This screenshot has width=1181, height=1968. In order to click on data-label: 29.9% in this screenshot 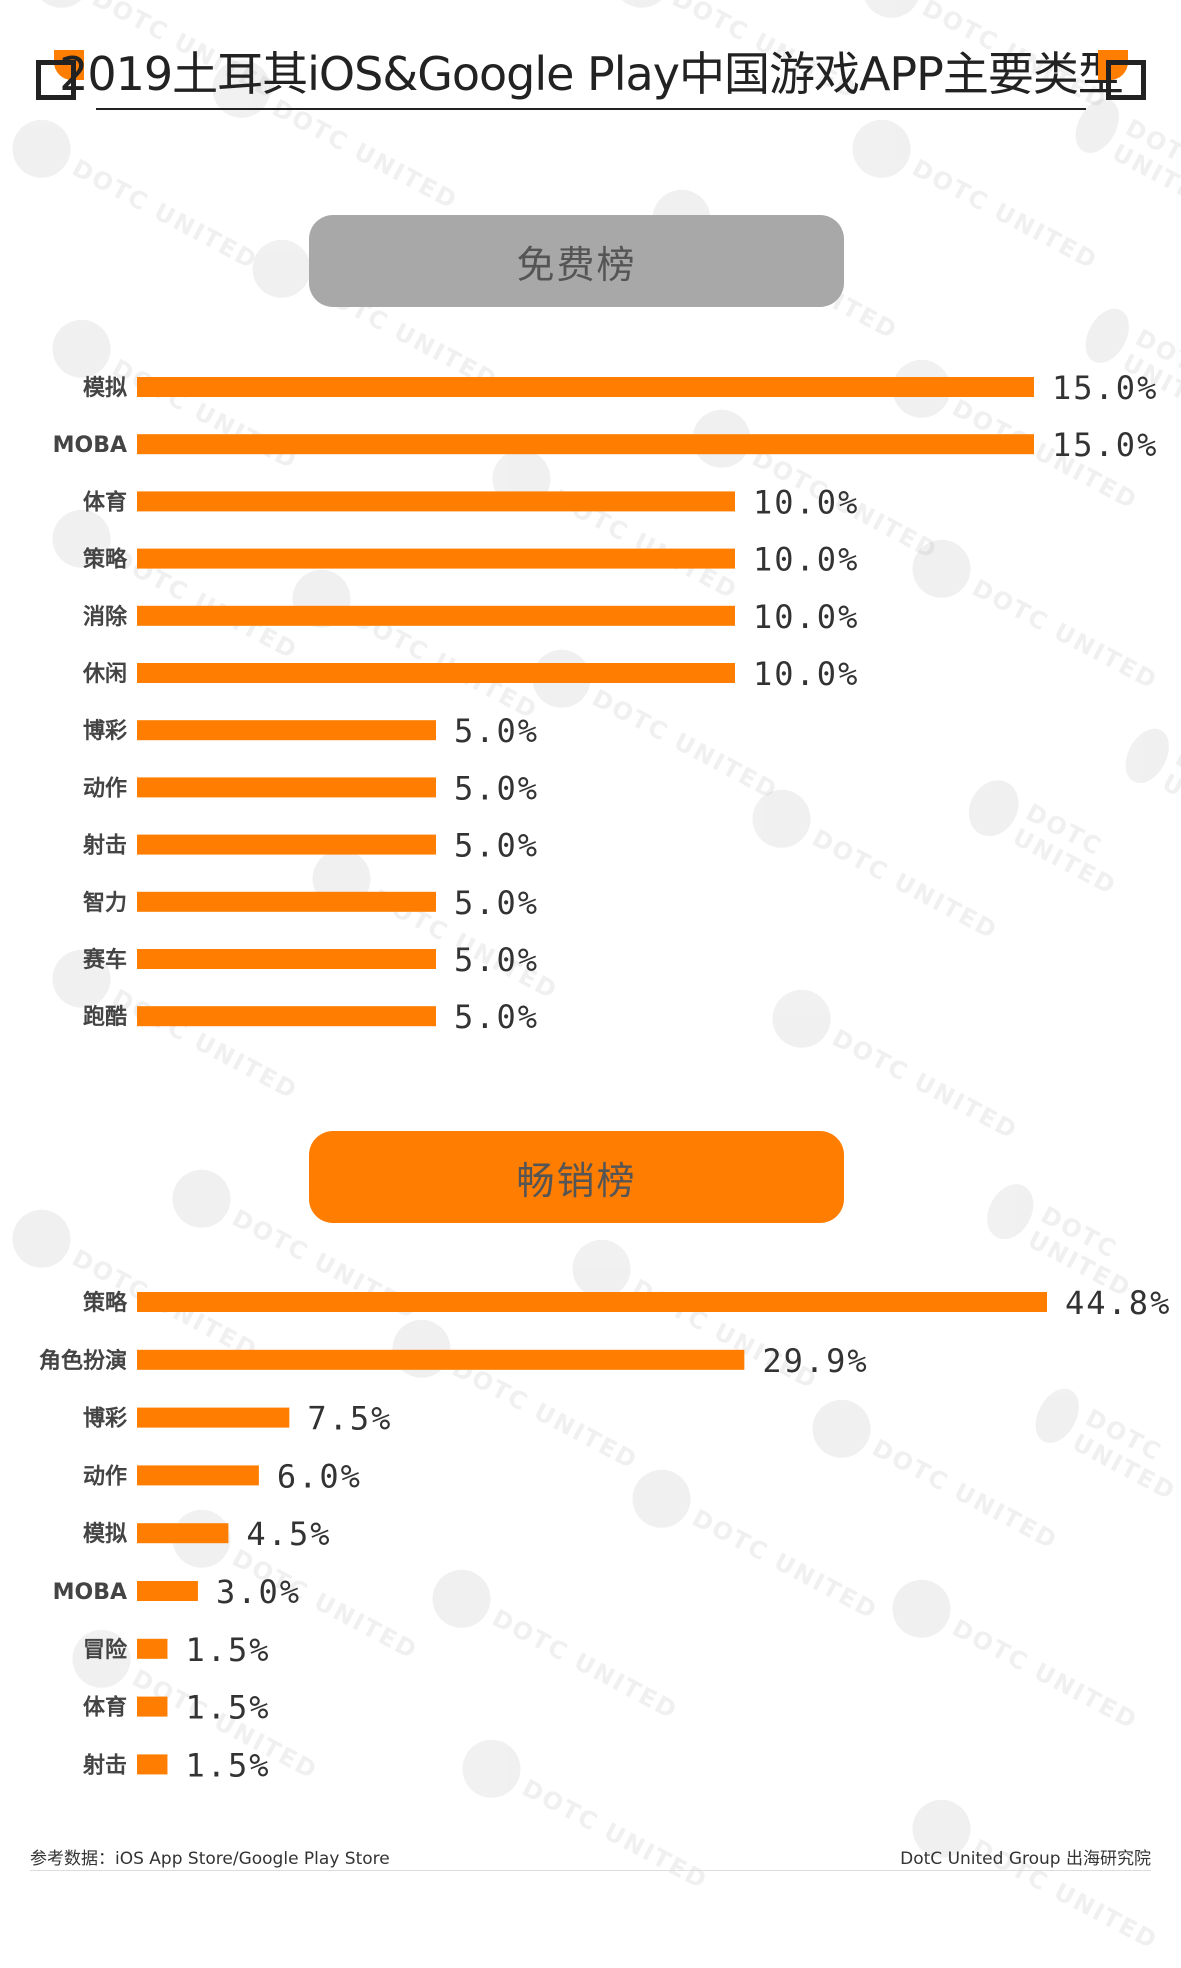, I will do `click(815, 1361)`.